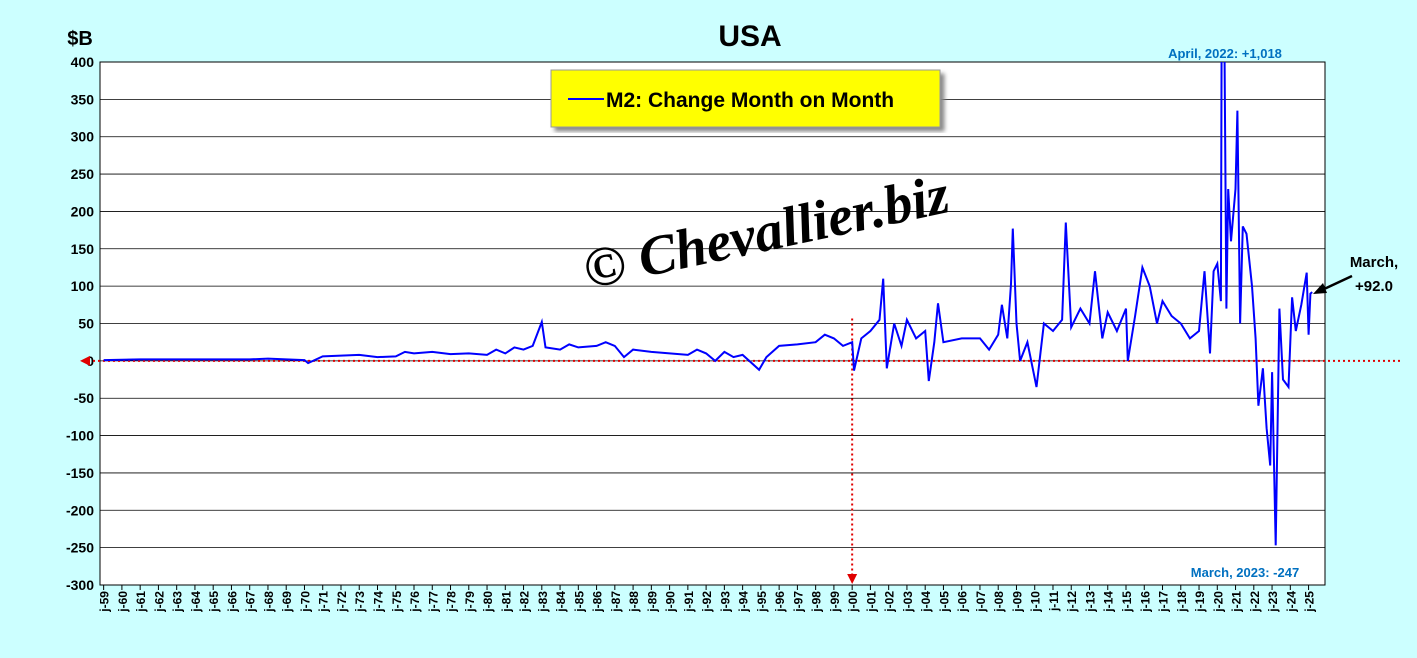 Image resolution: width=1417 pixels, height=658 pixels. Describe the element at coordinates (871, 602) in the screenshot. I see `x-tick-label: j-01` at that location.